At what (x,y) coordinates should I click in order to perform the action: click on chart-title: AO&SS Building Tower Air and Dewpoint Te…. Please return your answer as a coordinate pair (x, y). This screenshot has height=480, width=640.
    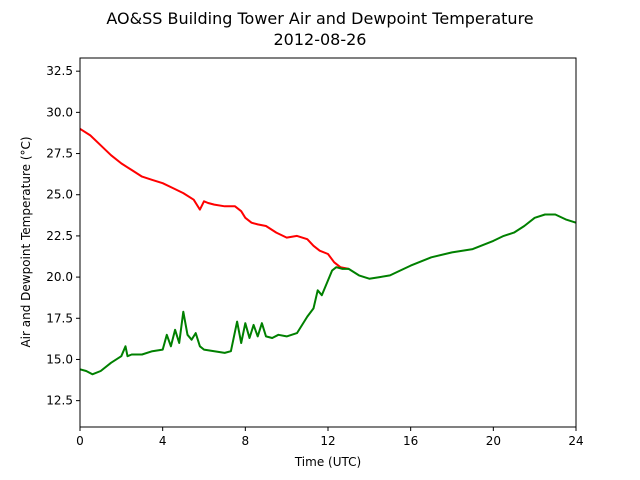
    Looking at the image, I should click on (319, 18).